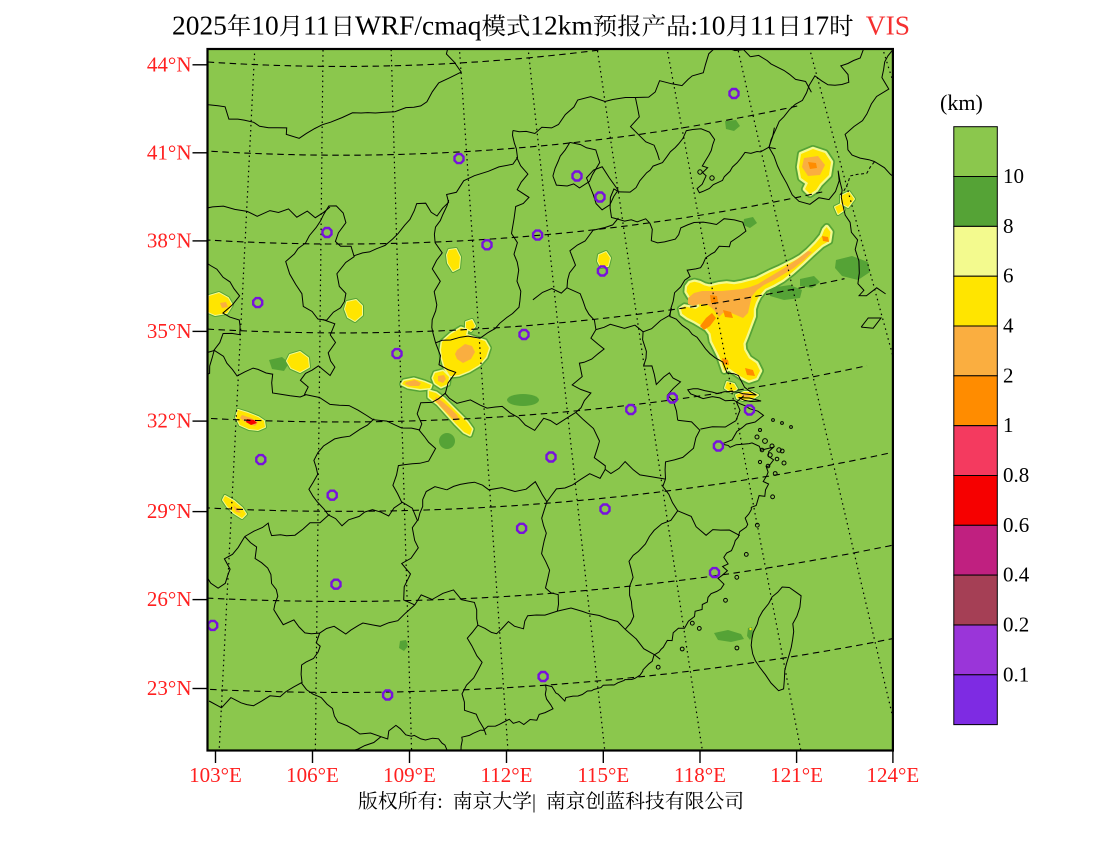  What do you see at coordinates (418, 26) in the screenshot?
I see `svg-text: WRF/cmaq` at bounding box center [418, 26].